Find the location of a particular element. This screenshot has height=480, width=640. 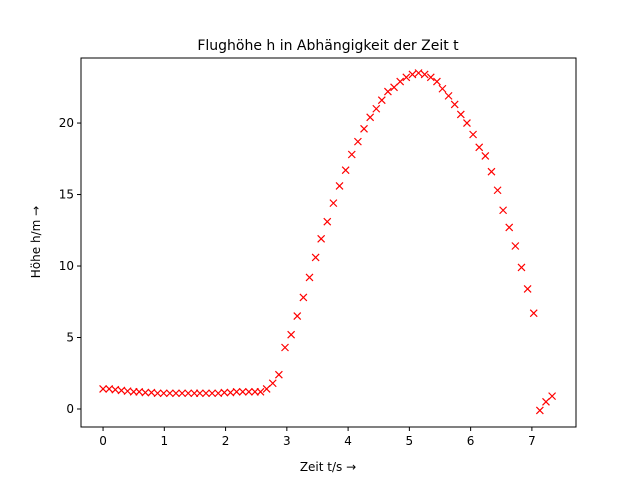

x-tick-label: 1 is located at coordinates (164, 441).